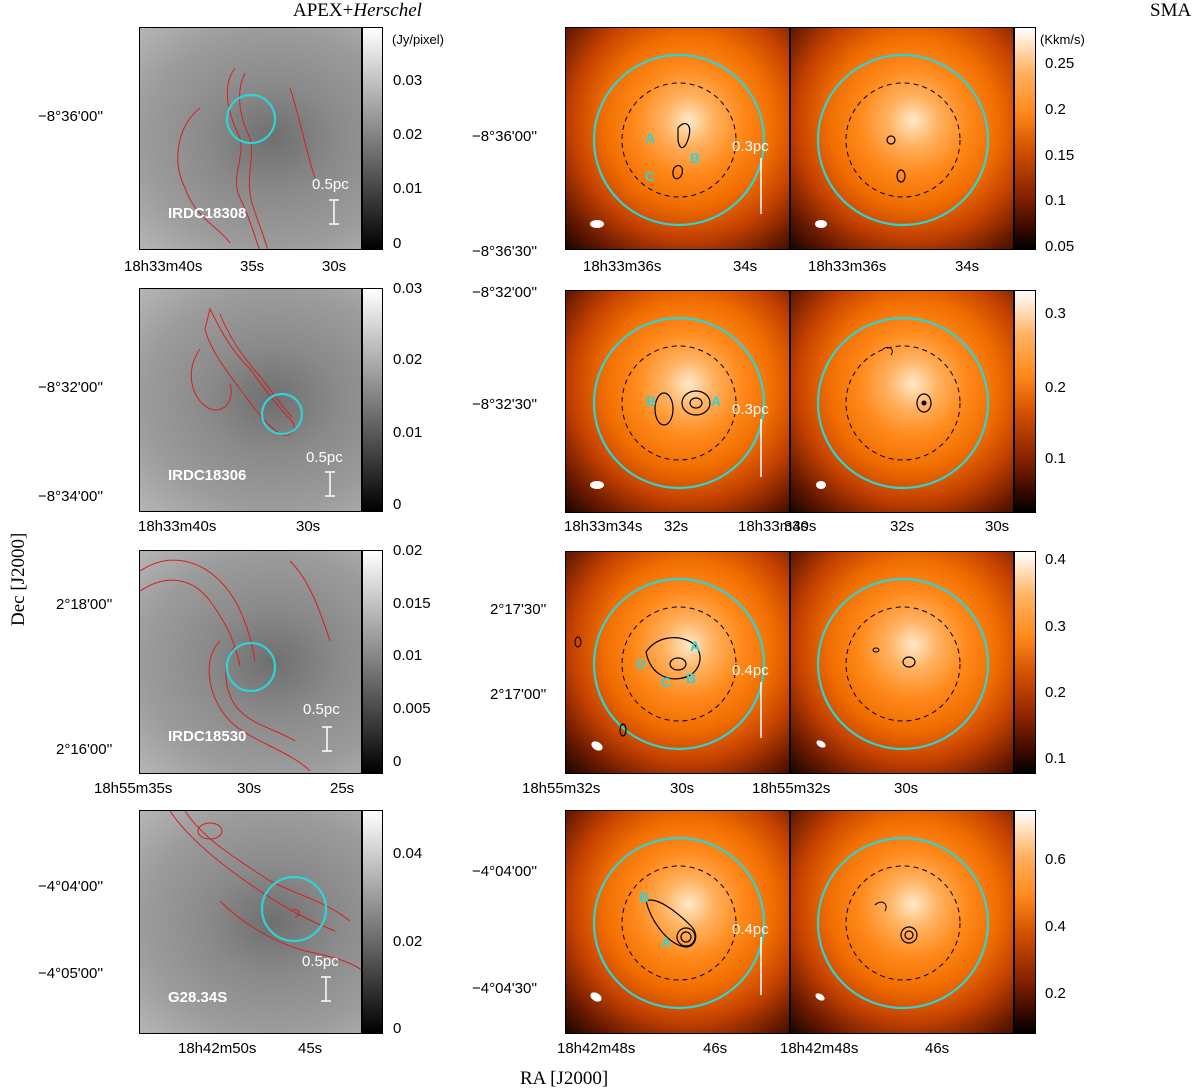 This screenshot has width=1200, height=1090. Describe the element at coordinates (372, 138) in the screenshot. I see `colorbar-left-row1` at that location.